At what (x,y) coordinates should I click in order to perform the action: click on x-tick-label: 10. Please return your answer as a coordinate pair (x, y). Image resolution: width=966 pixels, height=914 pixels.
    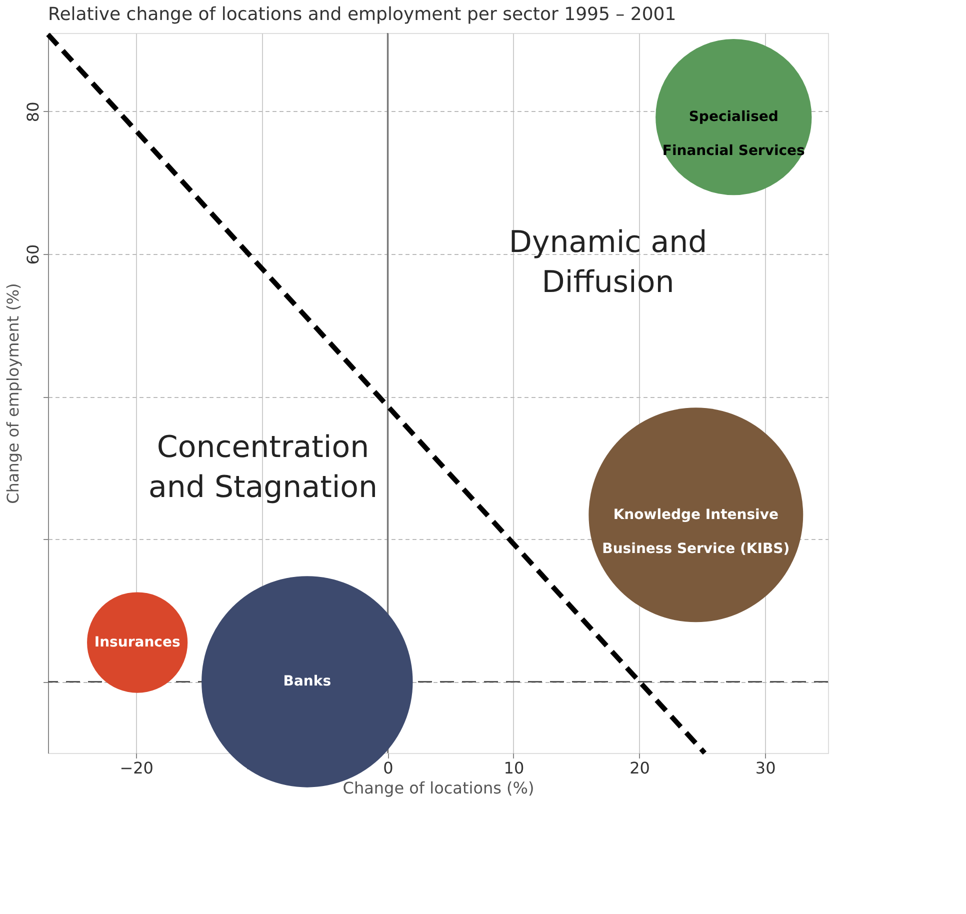
    Looking at the image, I should click on (514, 768).